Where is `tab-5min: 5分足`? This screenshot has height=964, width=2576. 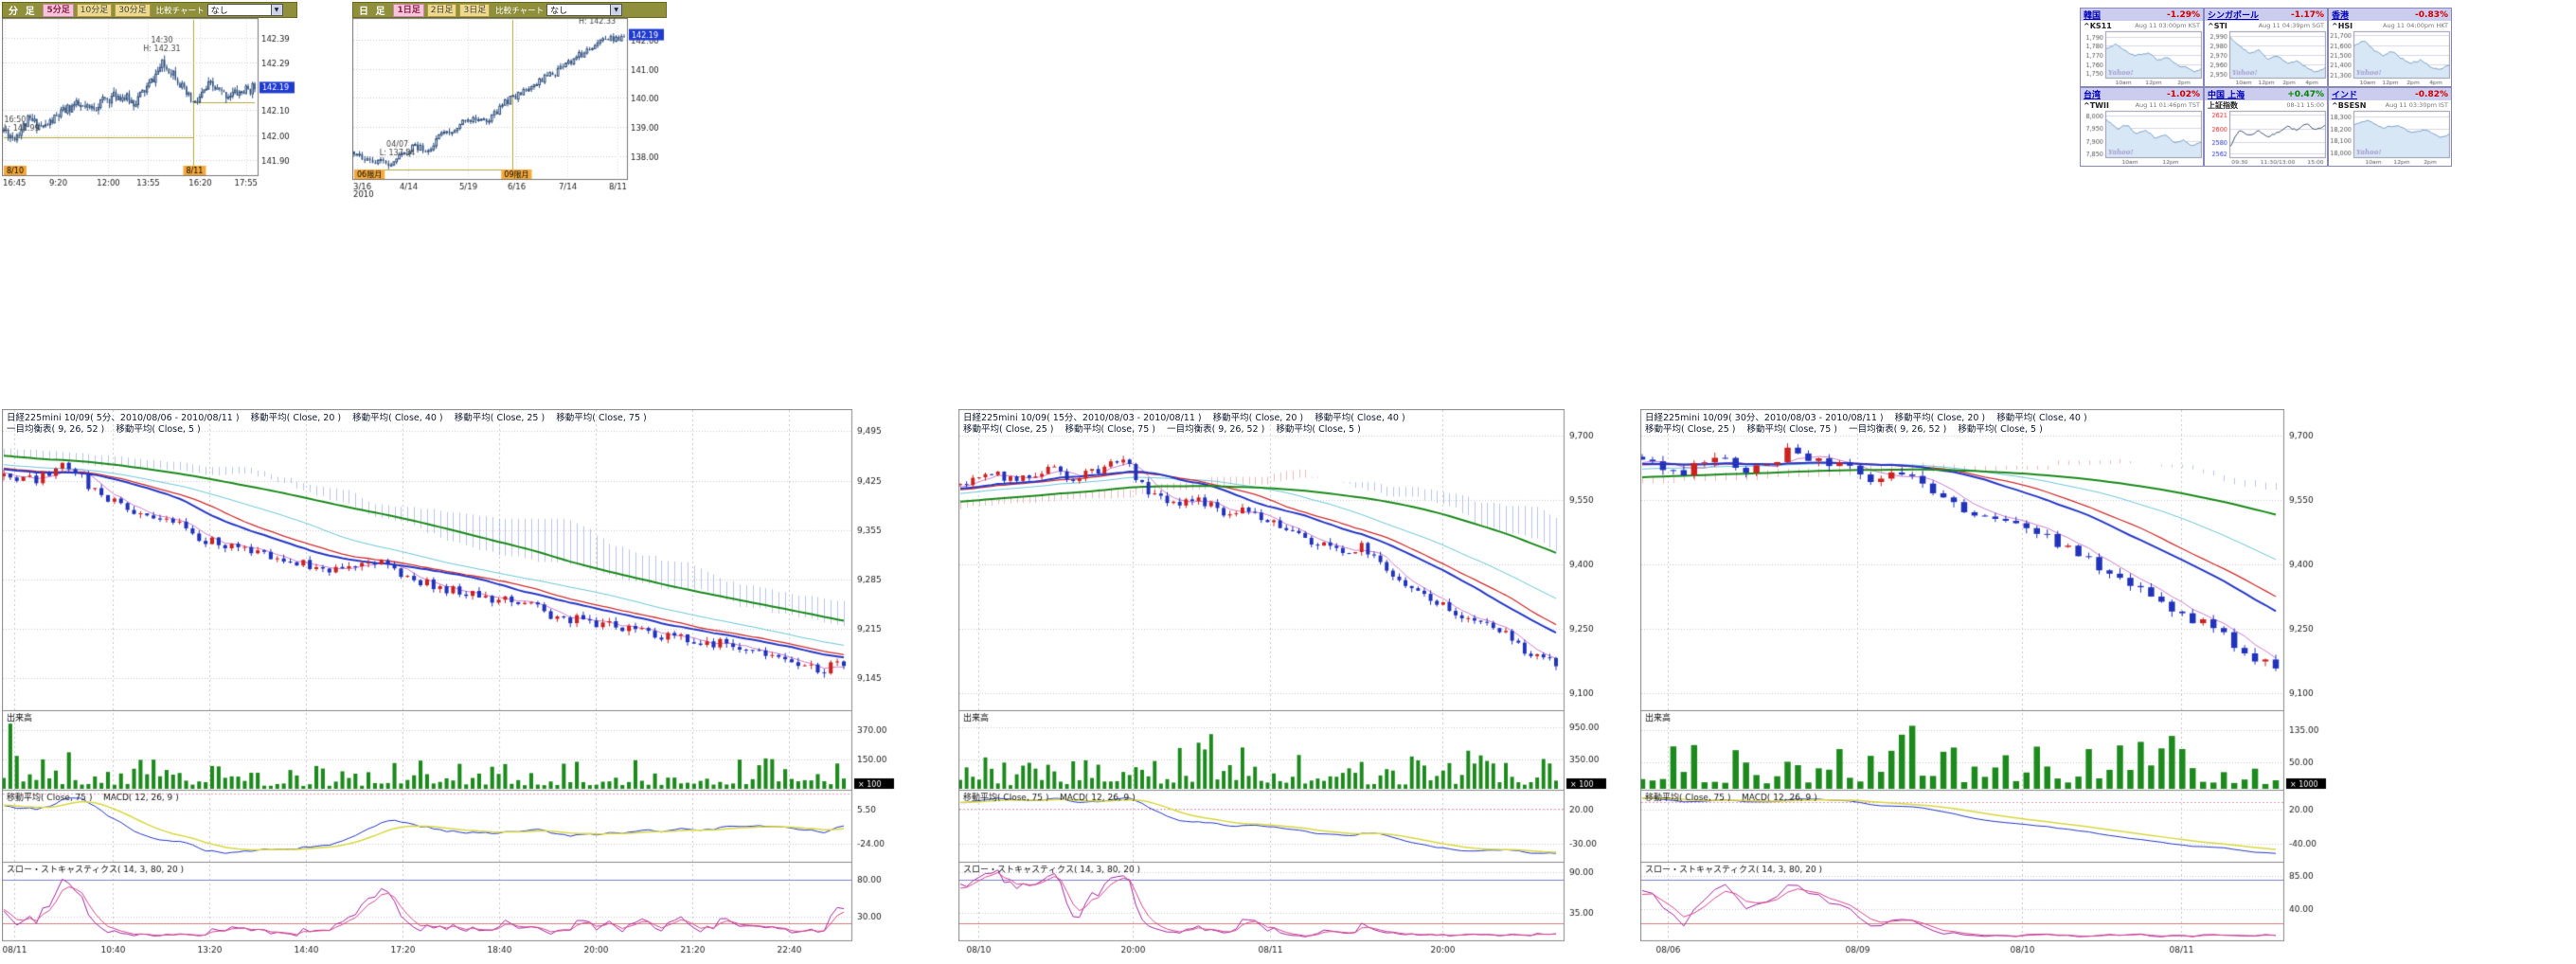
tab-5min: 5分足 is located at coordinates (58, 10).